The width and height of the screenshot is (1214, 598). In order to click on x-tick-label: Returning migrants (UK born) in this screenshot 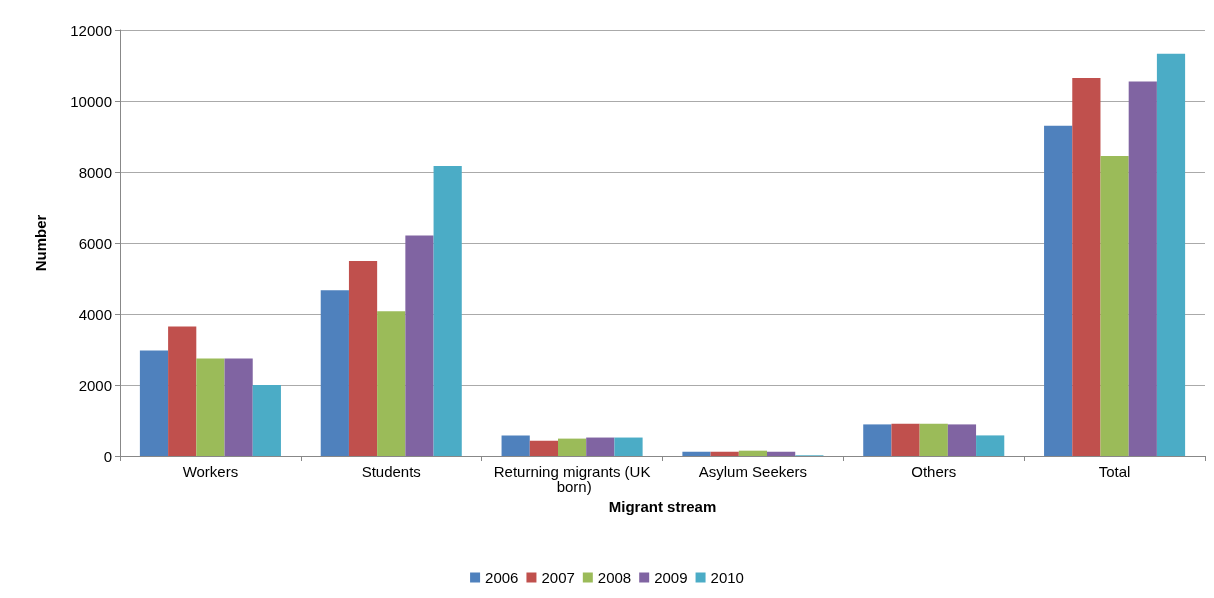, I will do `click(572, 479)`.